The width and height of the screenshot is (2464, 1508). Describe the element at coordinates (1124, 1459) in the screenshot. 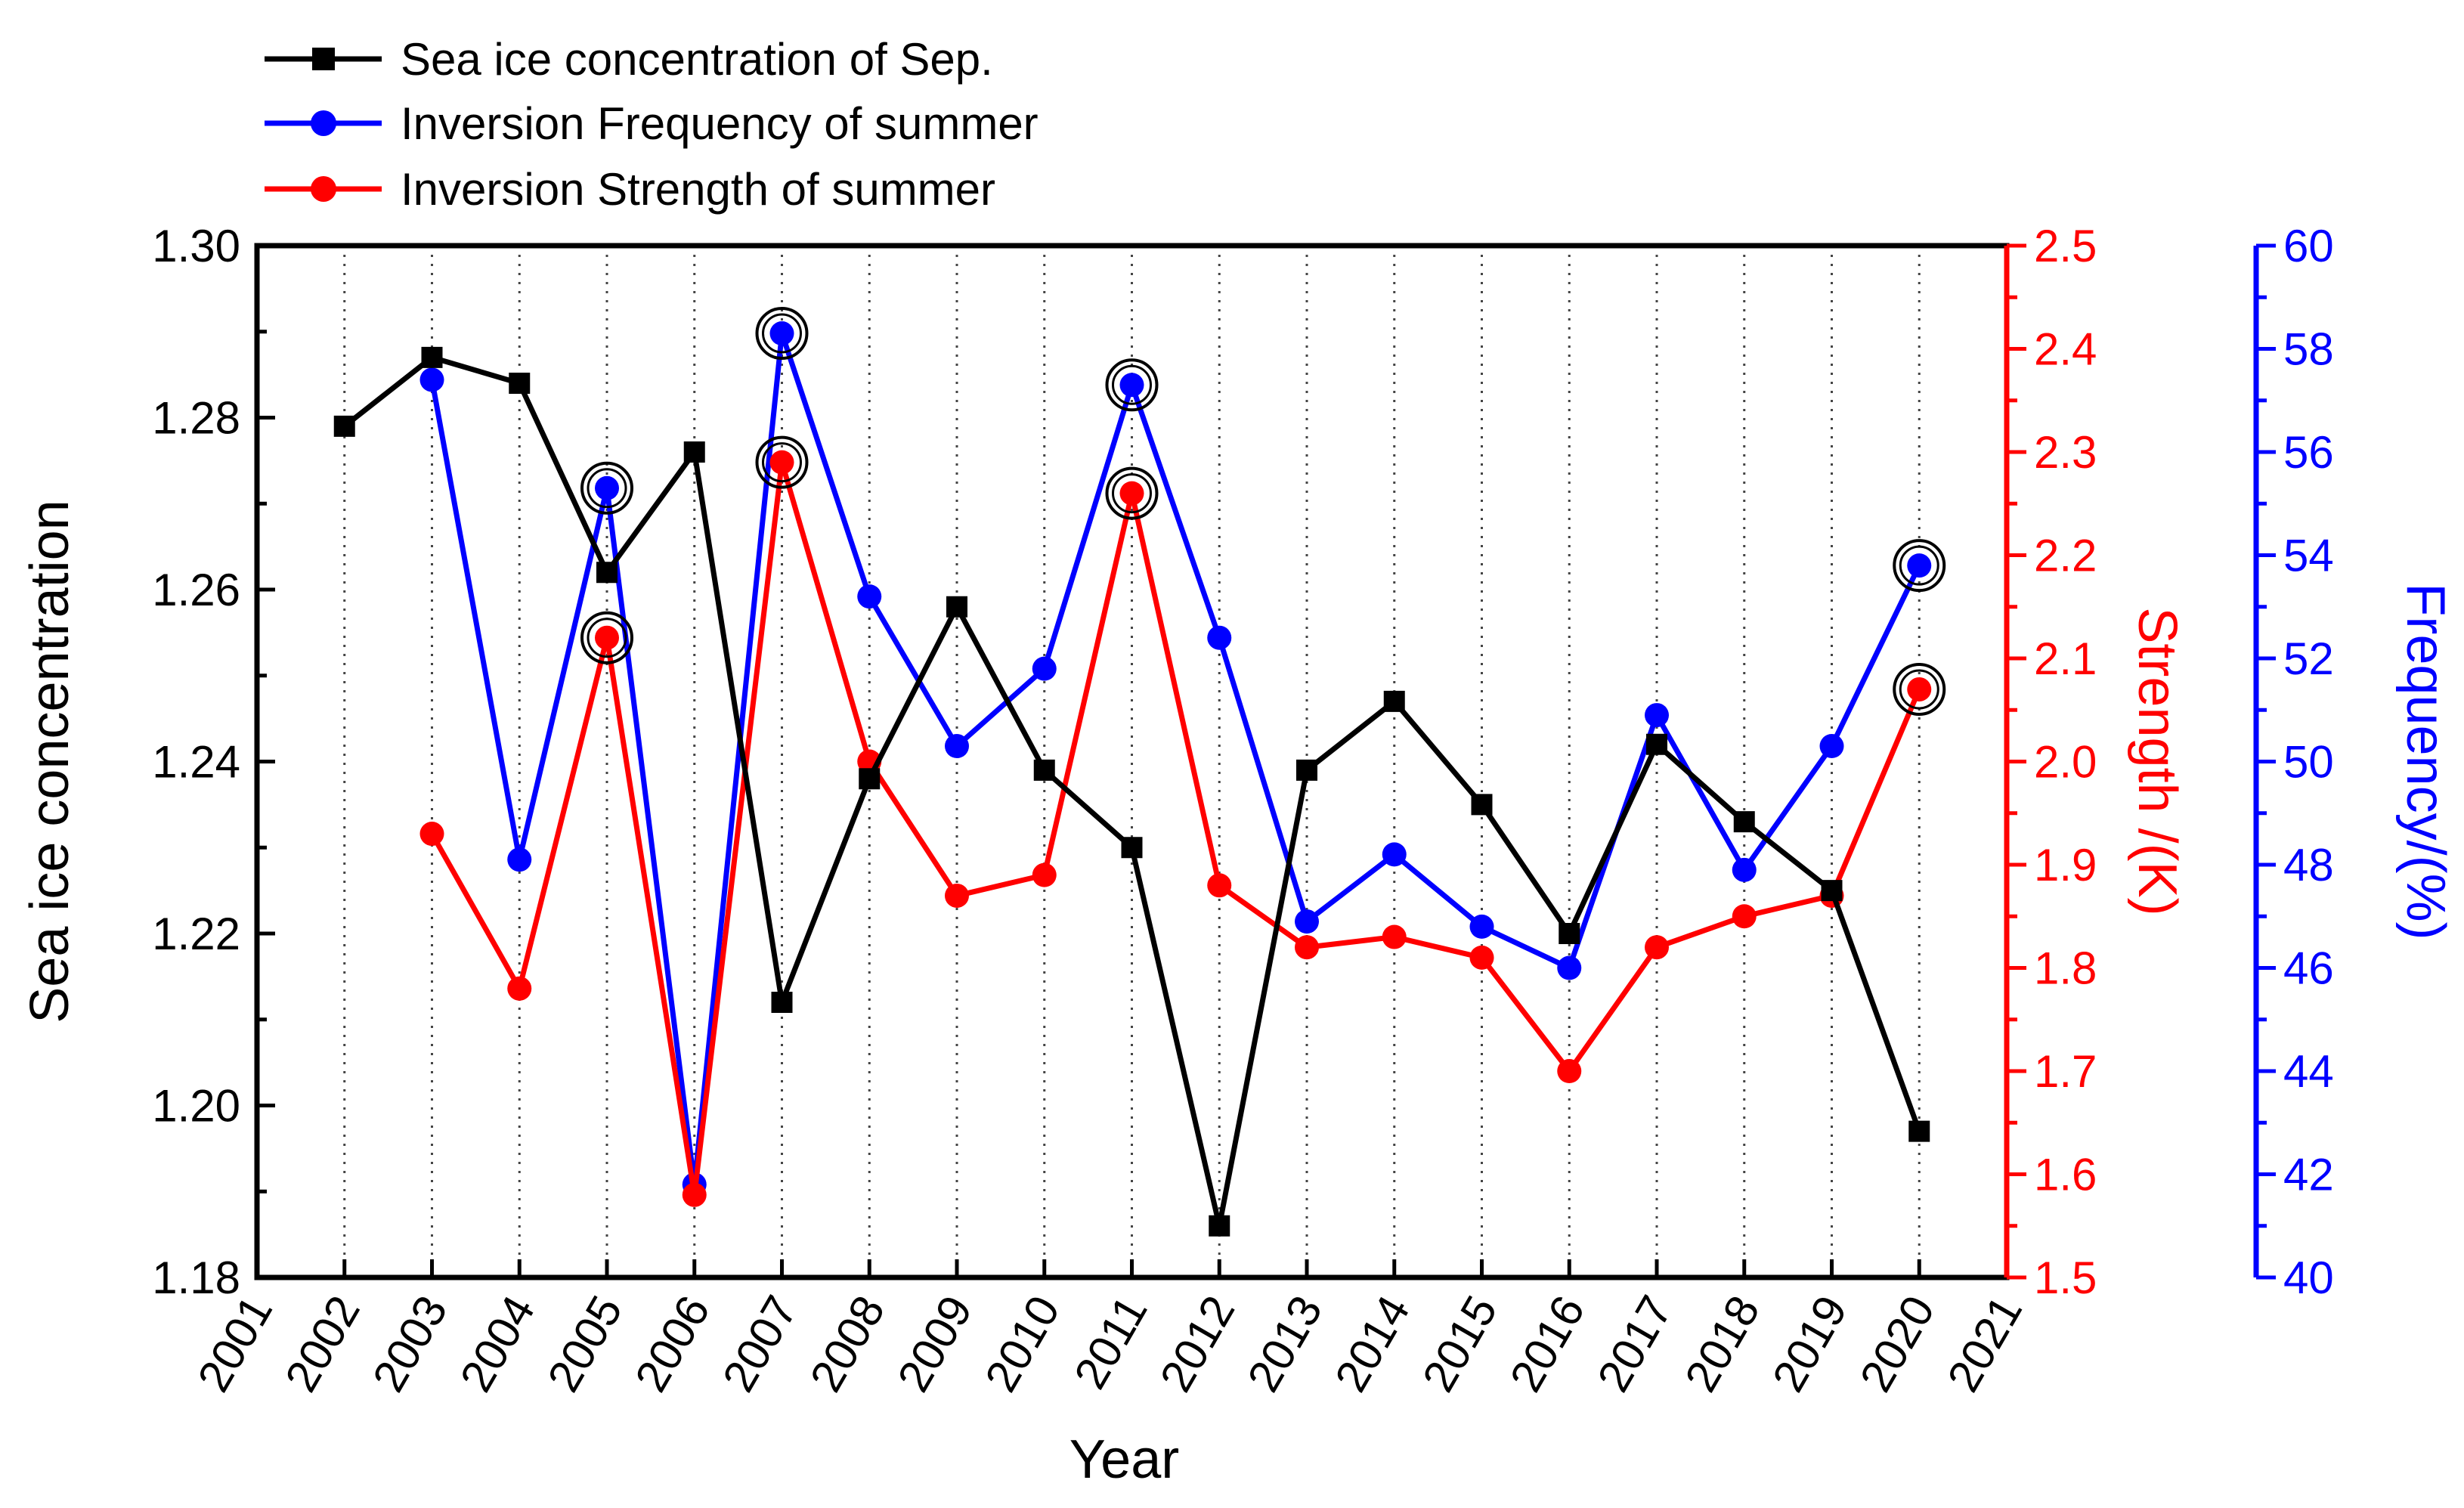

I see `x-axis-title: Year` at that location.